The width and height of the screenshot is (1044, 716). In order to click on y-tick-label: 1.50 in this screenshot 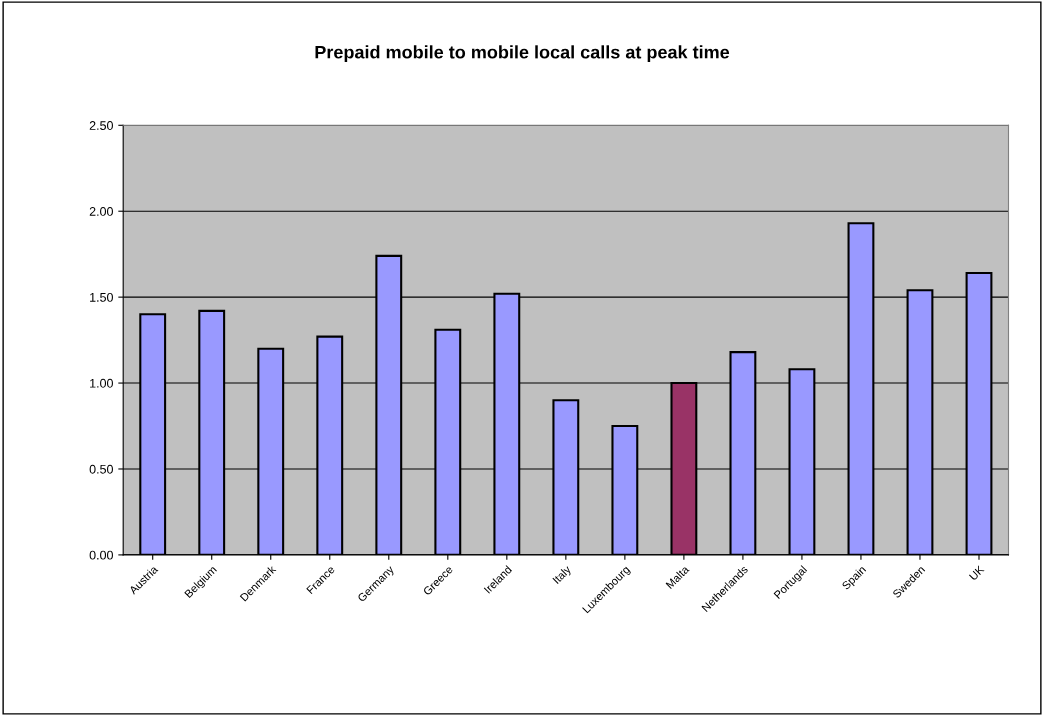, I will do `click(101, 297)`.